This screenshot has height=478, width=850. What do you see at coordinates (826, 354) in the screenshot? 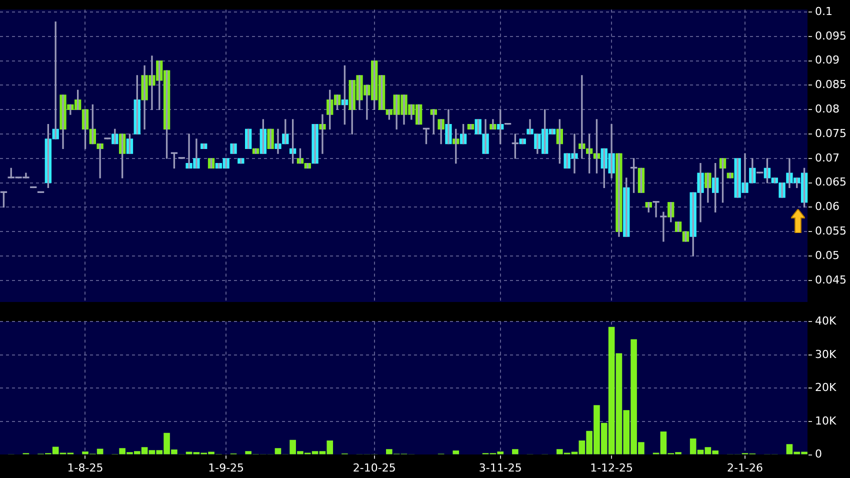
I see `y-tick-label: 30K` at bounding box center [826, 354].